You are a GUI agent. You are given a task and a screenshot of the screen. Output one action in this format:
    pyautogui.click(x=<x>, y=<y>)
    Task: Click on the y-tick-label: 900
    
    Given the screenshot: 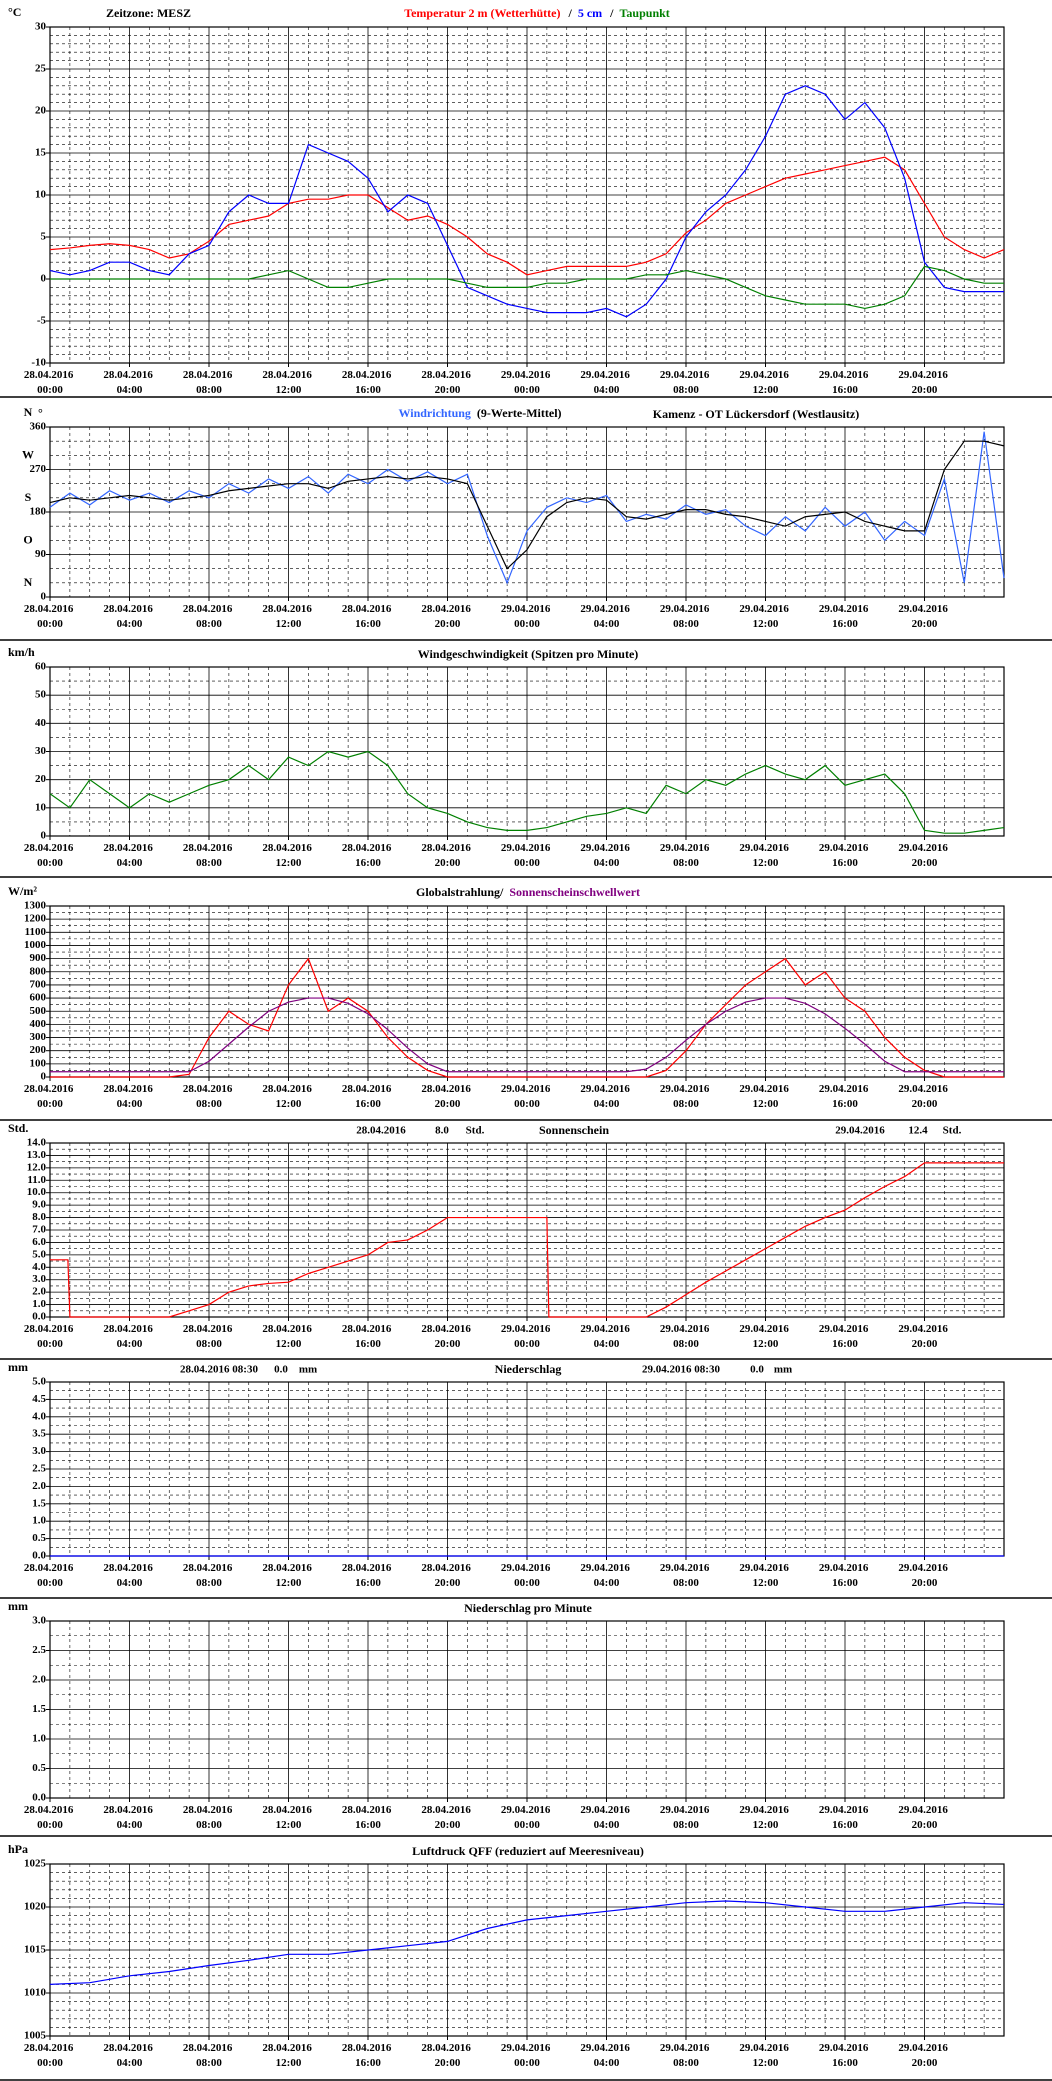 What is the action you would take?
    pyautogui.click(x=38, y=958)
    